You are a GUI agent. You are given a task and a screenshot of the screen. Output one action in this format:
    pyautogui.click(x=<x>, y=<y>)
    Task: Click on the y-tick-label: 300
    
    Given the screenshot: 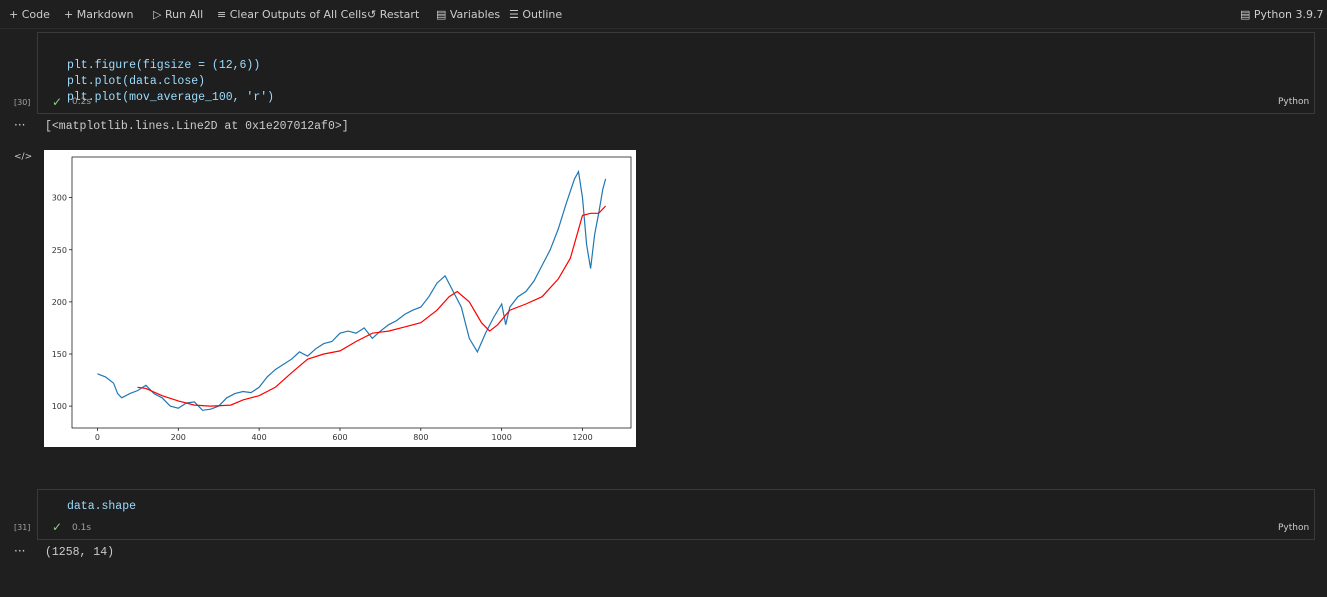 What is the action you would take?
    pyautogui.click(x=59, y=198)
    